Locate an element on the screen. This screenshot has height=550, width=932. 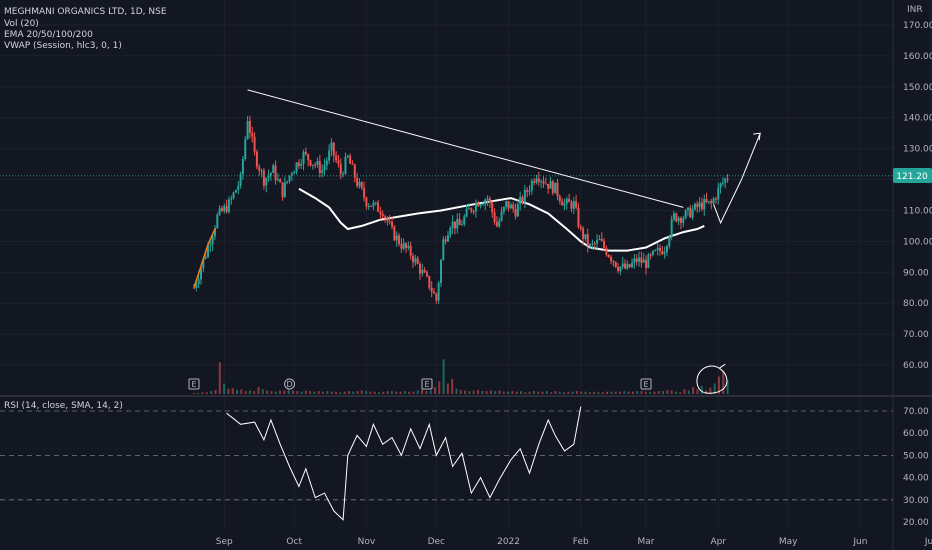
time-tick-label: Sep is located at coordinates (224, 542).